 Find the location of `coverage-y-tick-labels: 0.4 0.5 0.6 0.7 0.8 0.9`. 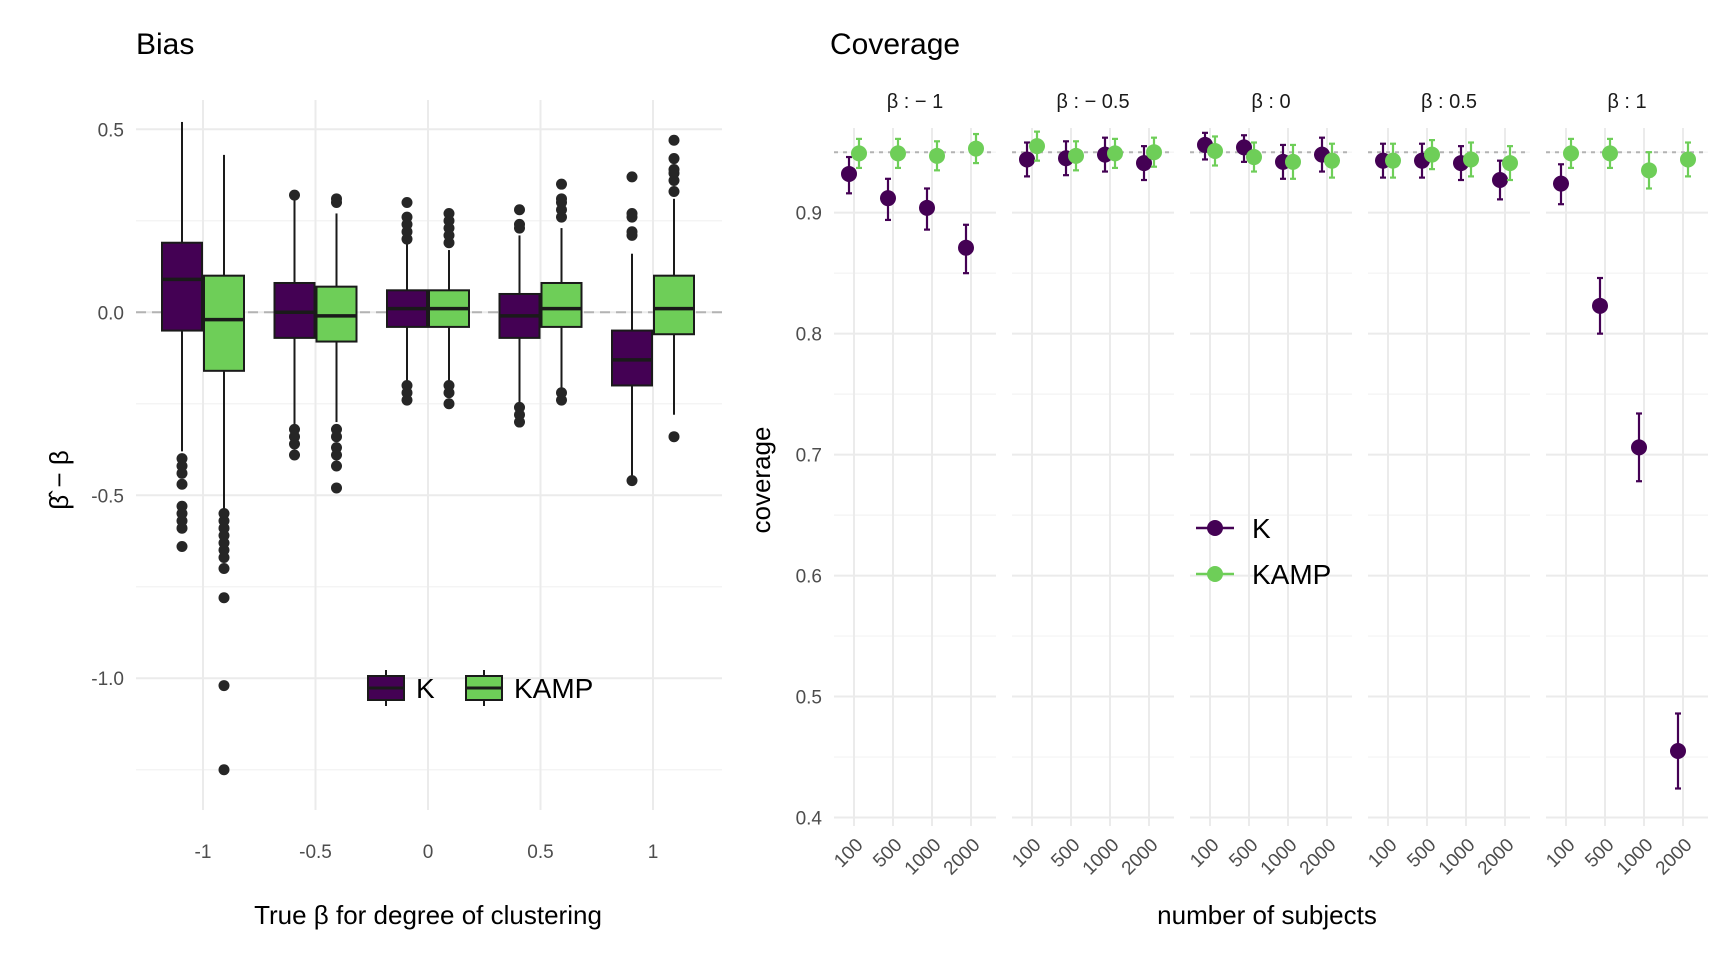

coverage-y-tick-labels: 0.4 0.5 0.6 0.7 0.8 0.9 is located at coordinates (809, 517).